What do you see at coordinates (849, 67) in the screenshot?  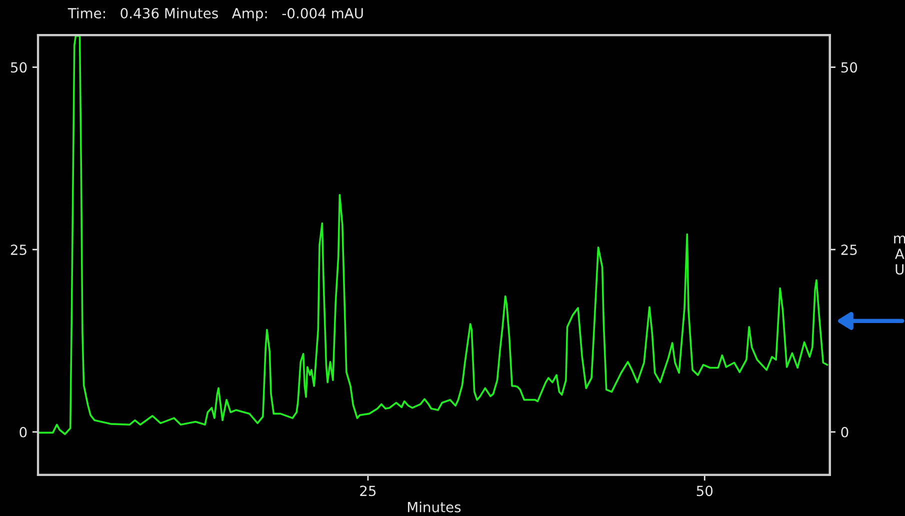 I see `y2-tick-label: 50` at bounding box center [849, 67].